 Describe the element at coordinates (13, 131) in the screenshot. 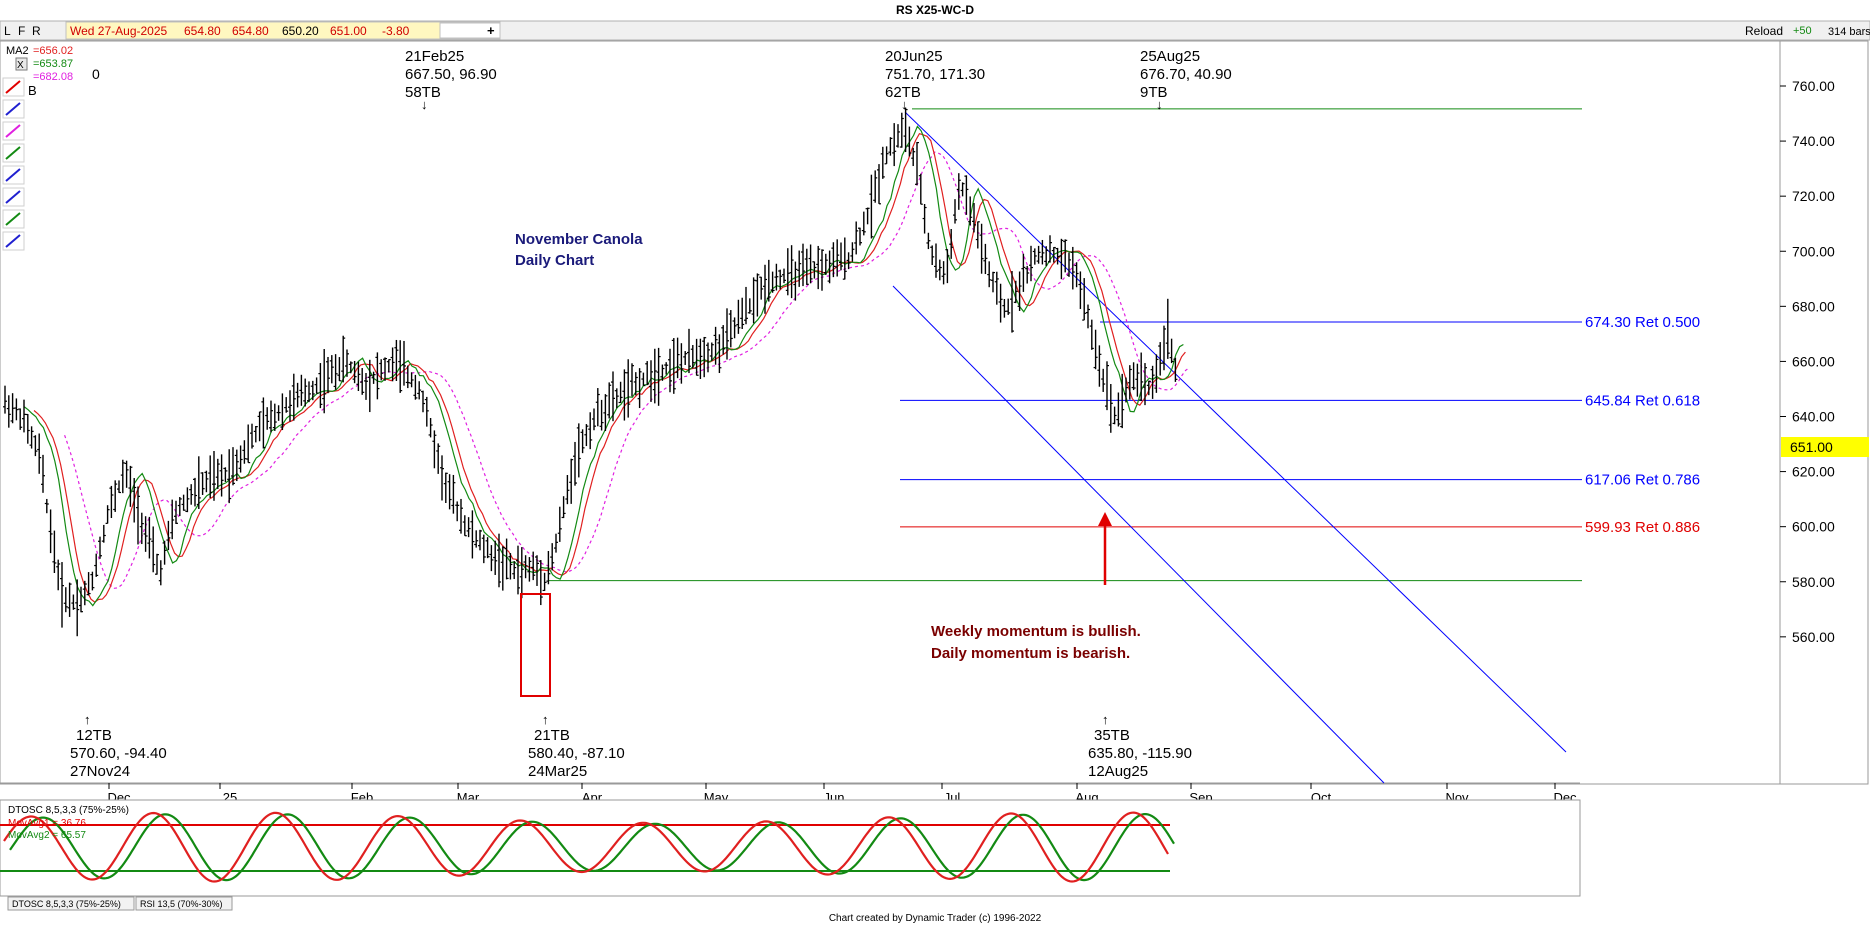

I see `magenta-projection-tool-icon` at that location.